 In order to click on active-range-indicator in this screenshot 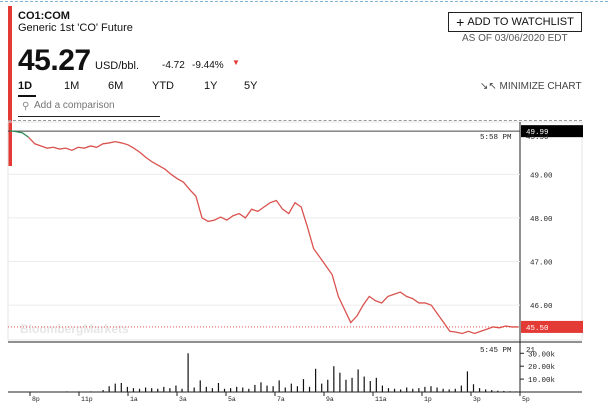, I will do `click(27, 96)`.